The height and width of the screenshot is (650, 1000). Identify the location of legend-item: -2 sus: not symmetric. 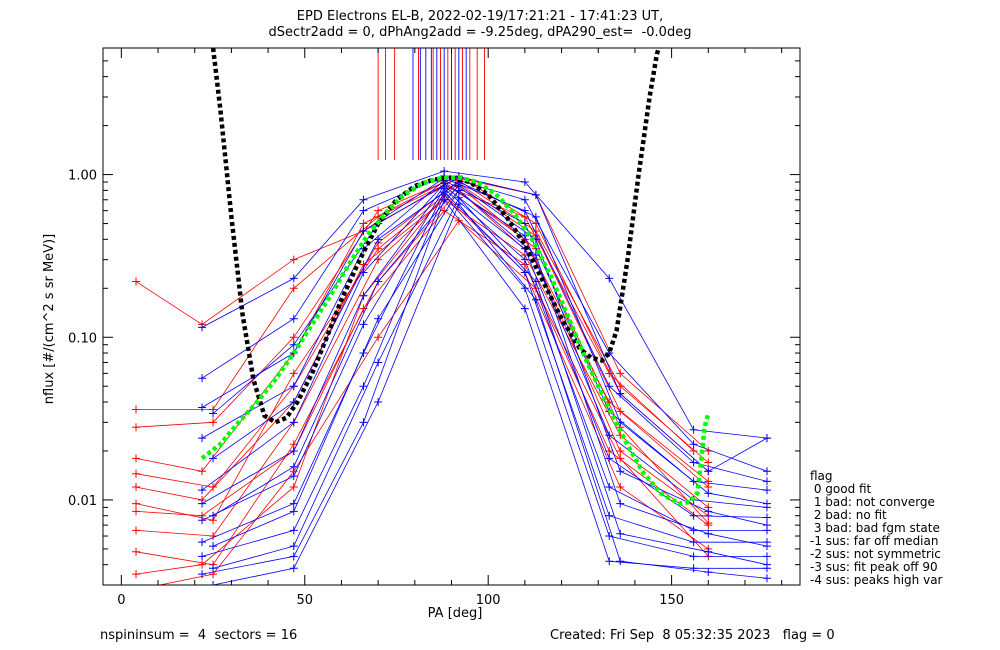
(875, 554).